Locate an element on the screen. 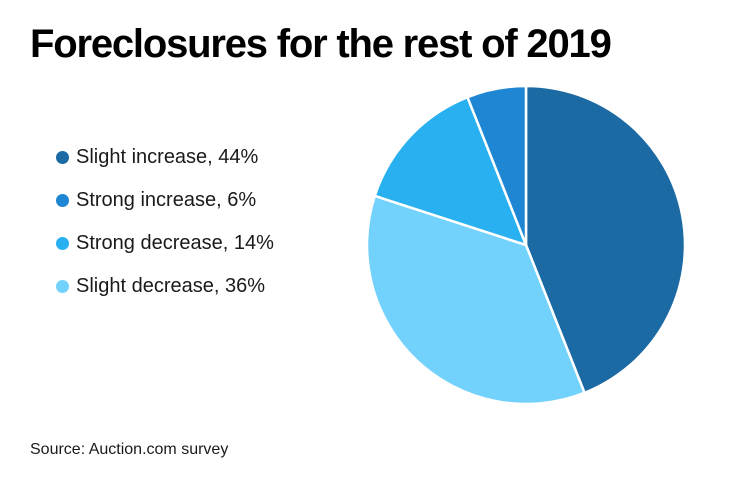  pie-slice-slight-decrease is located at coordinates (475, 300).